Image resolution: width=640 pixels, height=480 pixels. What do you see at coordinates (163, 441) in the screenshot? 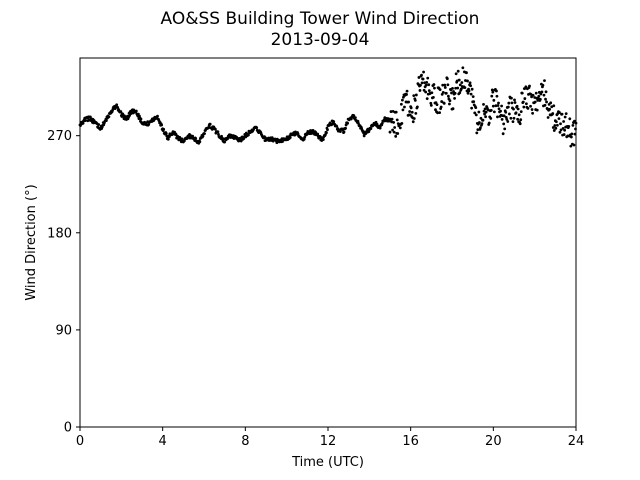
I see `x-tick-label: 4` at bounding box center [163, 441].